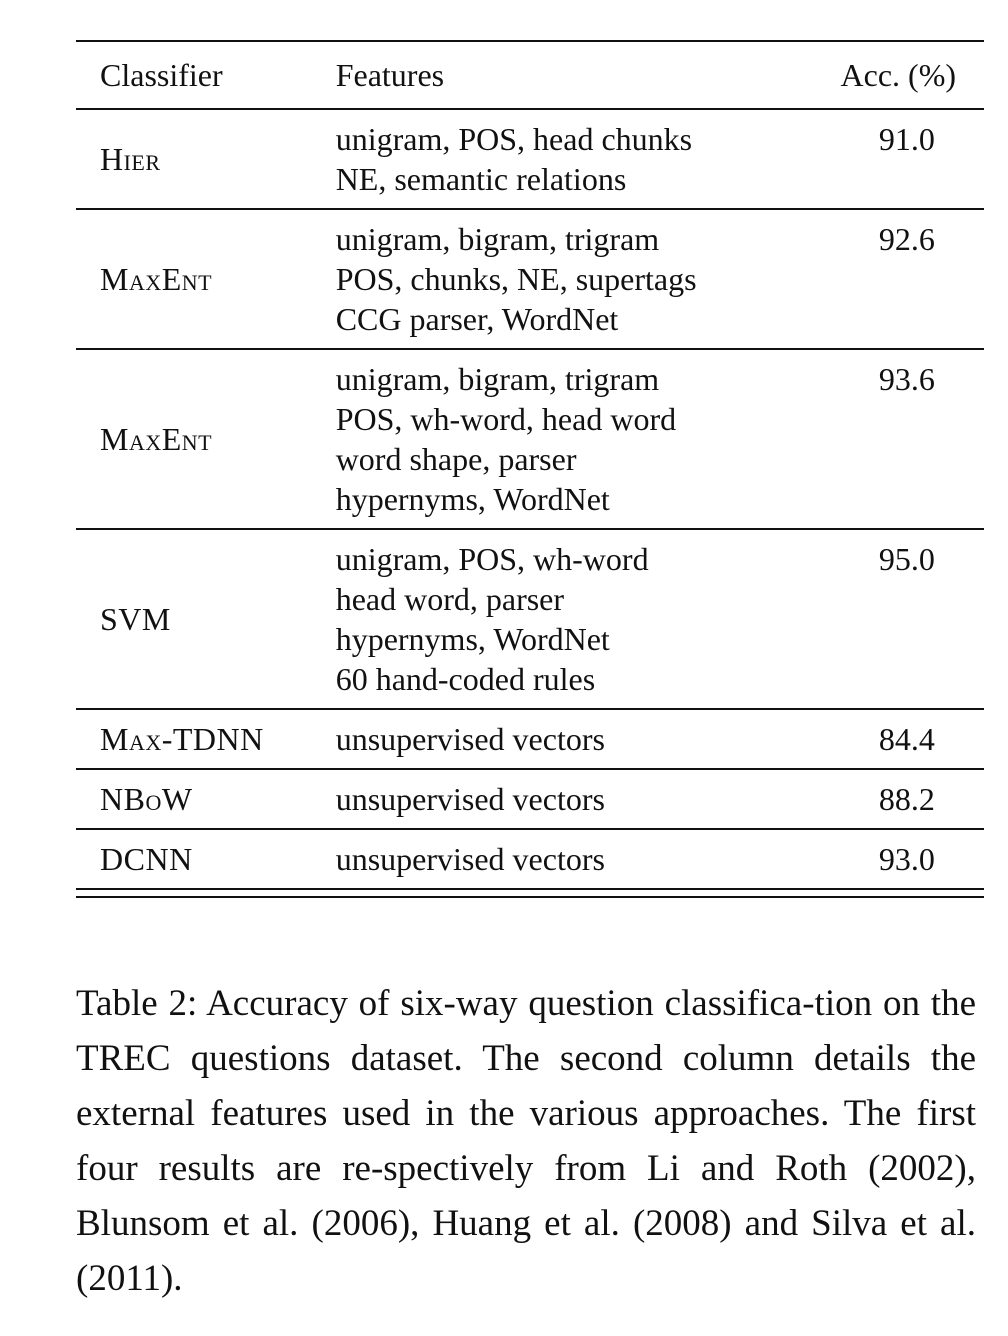 The width and height of the screenshot is (1008, 1336). I want to click on table-row: NBoW unsupervised vectors 88.2, so click(530, 799).